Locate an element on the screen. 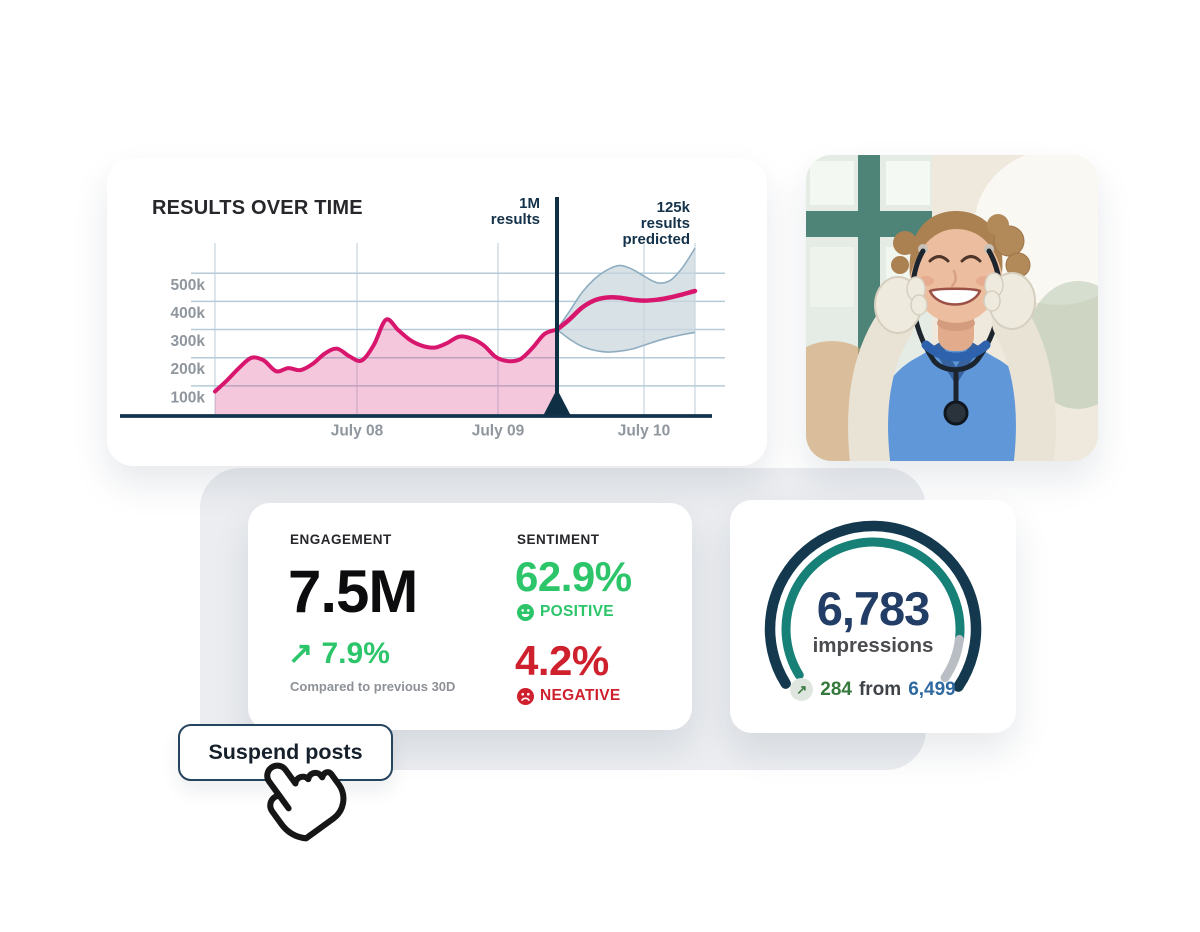 Image resolution: width=1200 pixels, height=932 pixels. impressions-gauge-card: 6,783 impressions ↗ 284 from 6,499 is located at coordinates (873, 616).